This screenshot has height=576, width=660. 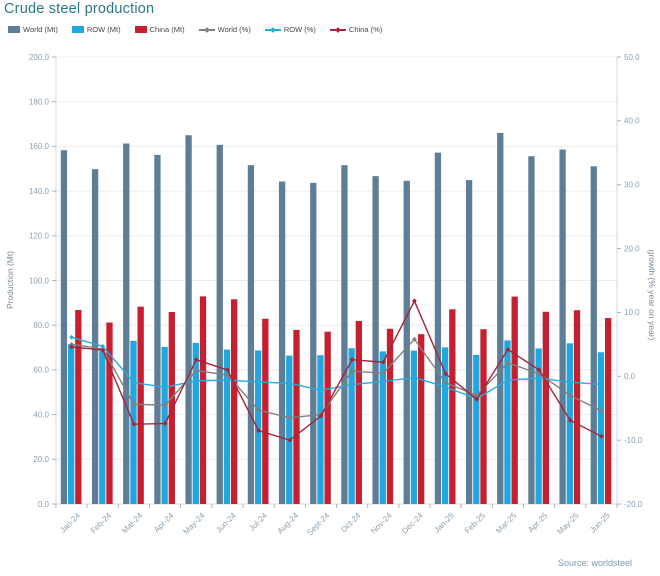 What do you see at coordinates (39, 191) in the screenshot?
I see `left-axis-tick-label: 140.0` at bounding box center [39, 191].